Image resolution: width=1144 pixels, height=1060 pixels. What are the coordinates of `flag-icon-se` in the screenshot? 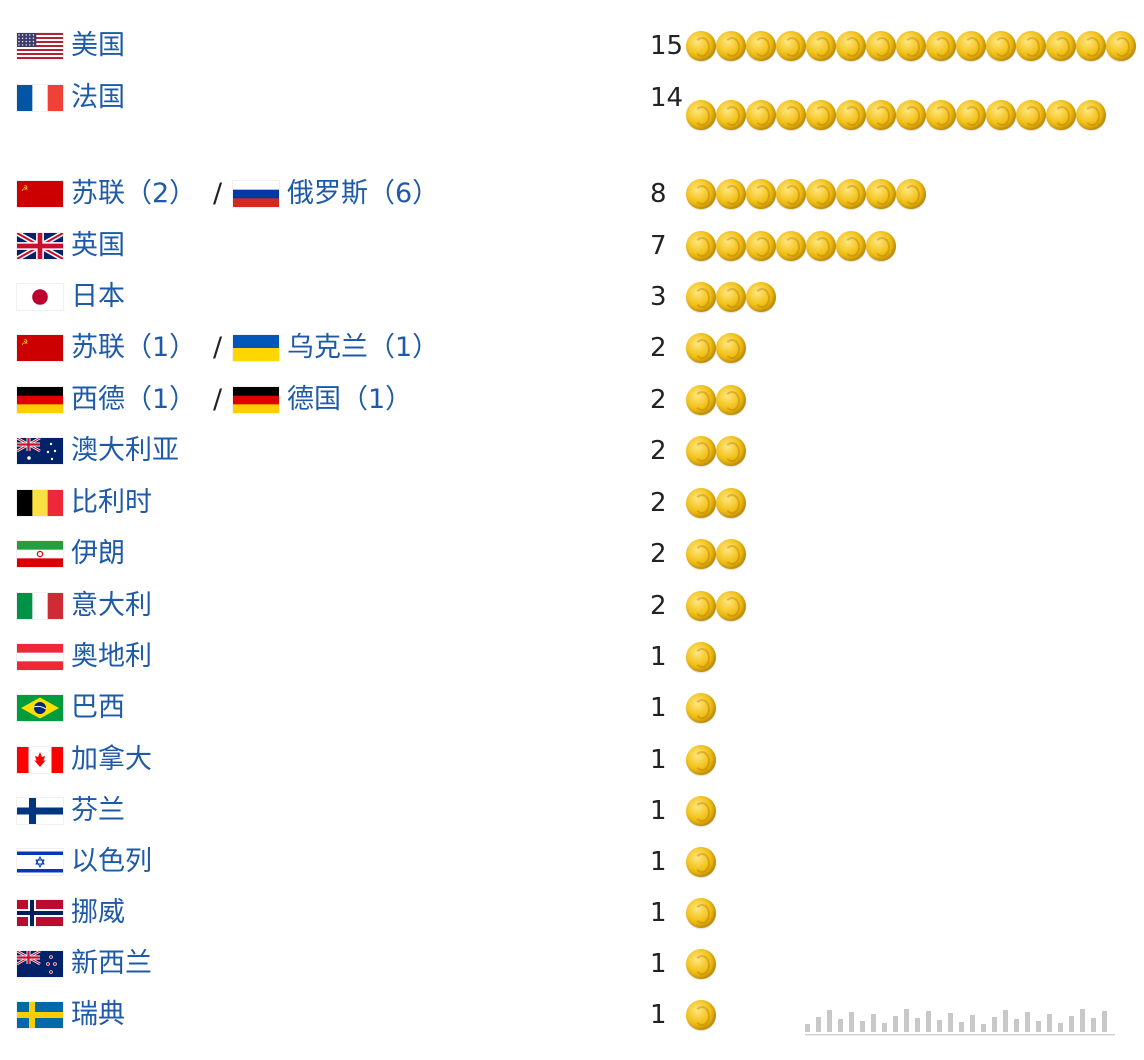 It's located at (40, 1015).